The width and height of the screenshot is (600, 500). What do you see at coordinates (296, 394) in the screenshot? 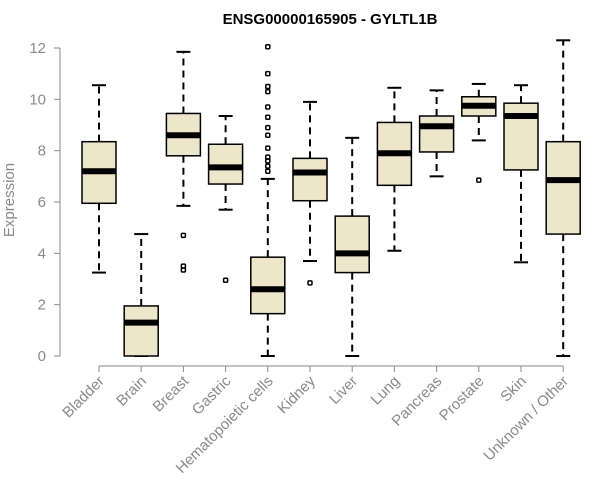
I see `x-tick-label: Kidney` at bounding box center [296, 394].